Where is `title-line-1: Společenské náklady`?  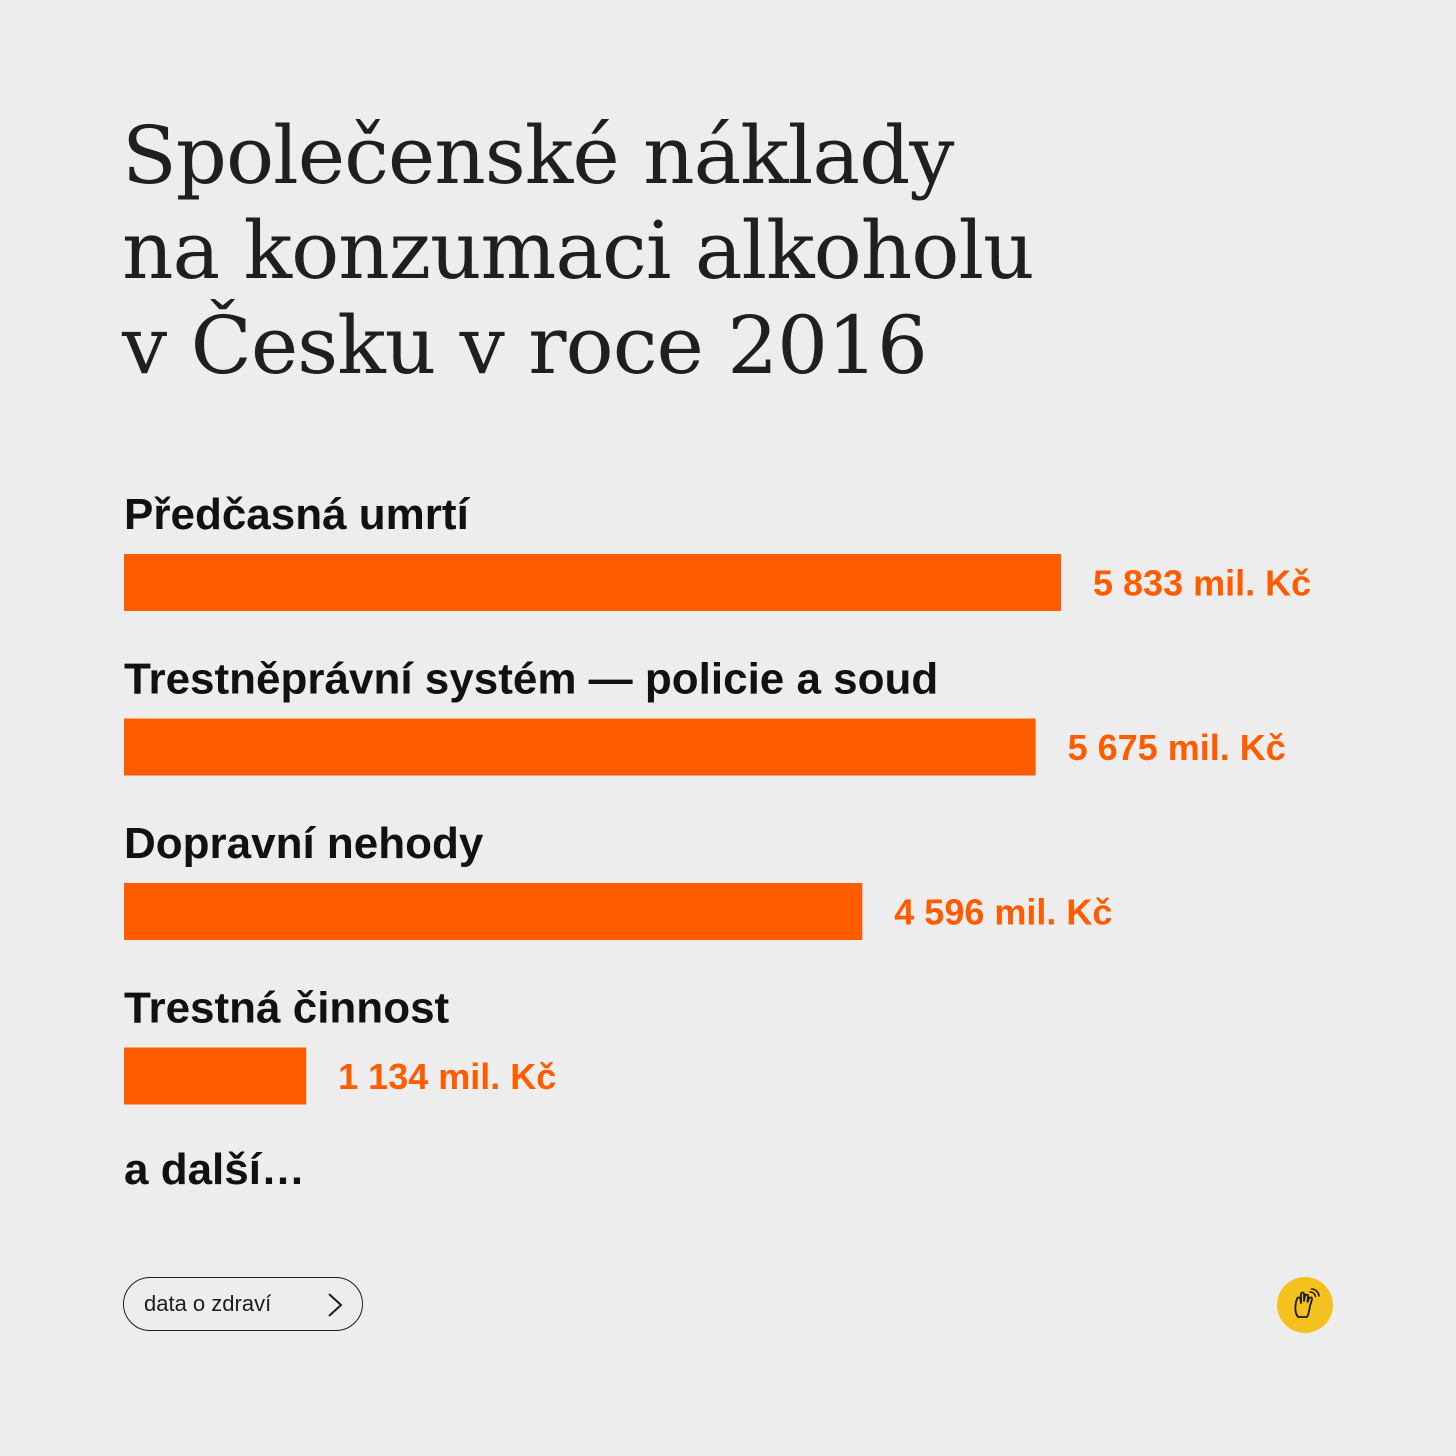
title-line-1: Společenské náklady is located at coordinates (538, 155).